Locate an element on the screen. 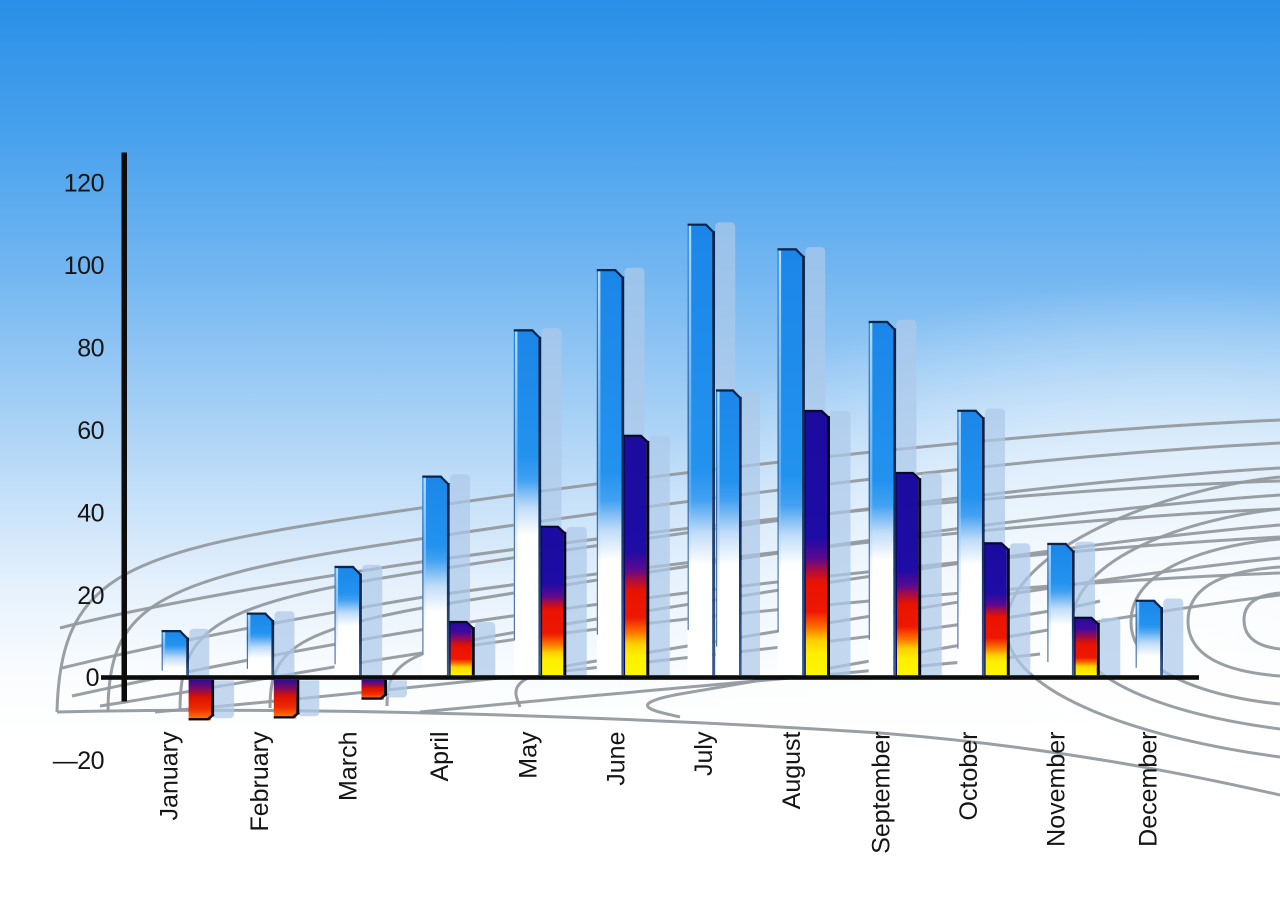 Image resolution: width=1280 pixels, height=905 pixels. svg-text: 20 is located at coordinates (90, 596).